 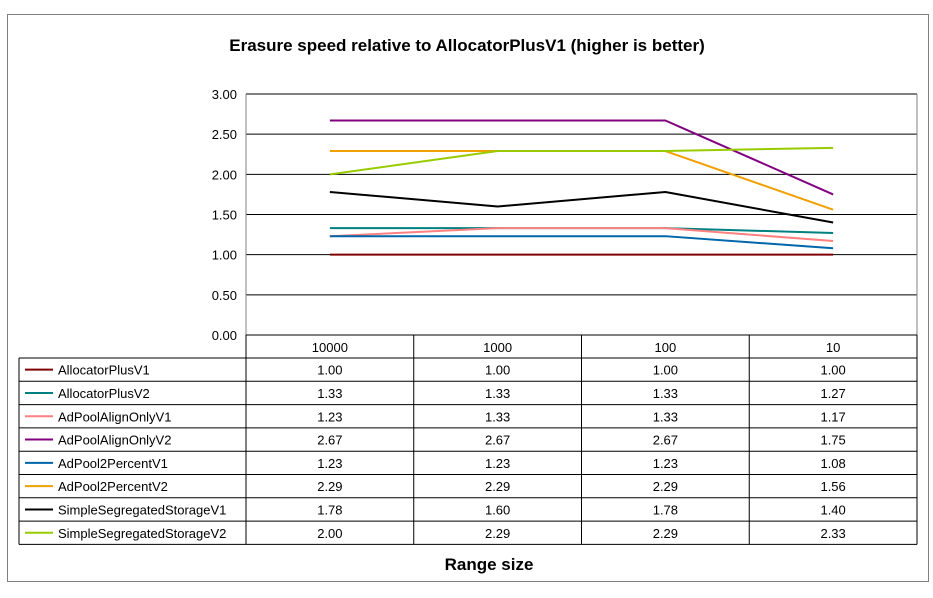 What do you see at coordinates (104, 393) in the screenshot?
I see `series-name: AllocatorPlusV2` at bounding box center [104, 393].